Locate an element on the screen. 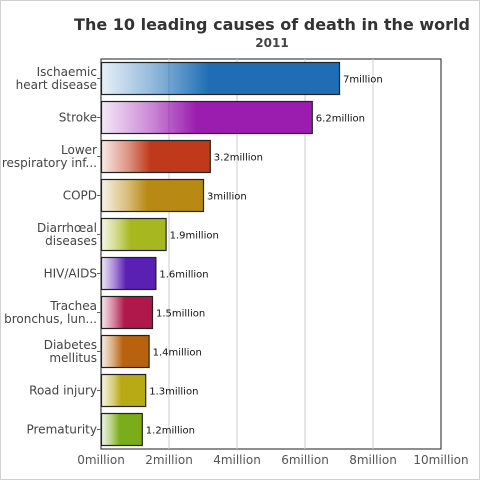 This screenshot has height=480, width=480. category-label: Diarrhœal diseases is located at coordinates (67, 234).